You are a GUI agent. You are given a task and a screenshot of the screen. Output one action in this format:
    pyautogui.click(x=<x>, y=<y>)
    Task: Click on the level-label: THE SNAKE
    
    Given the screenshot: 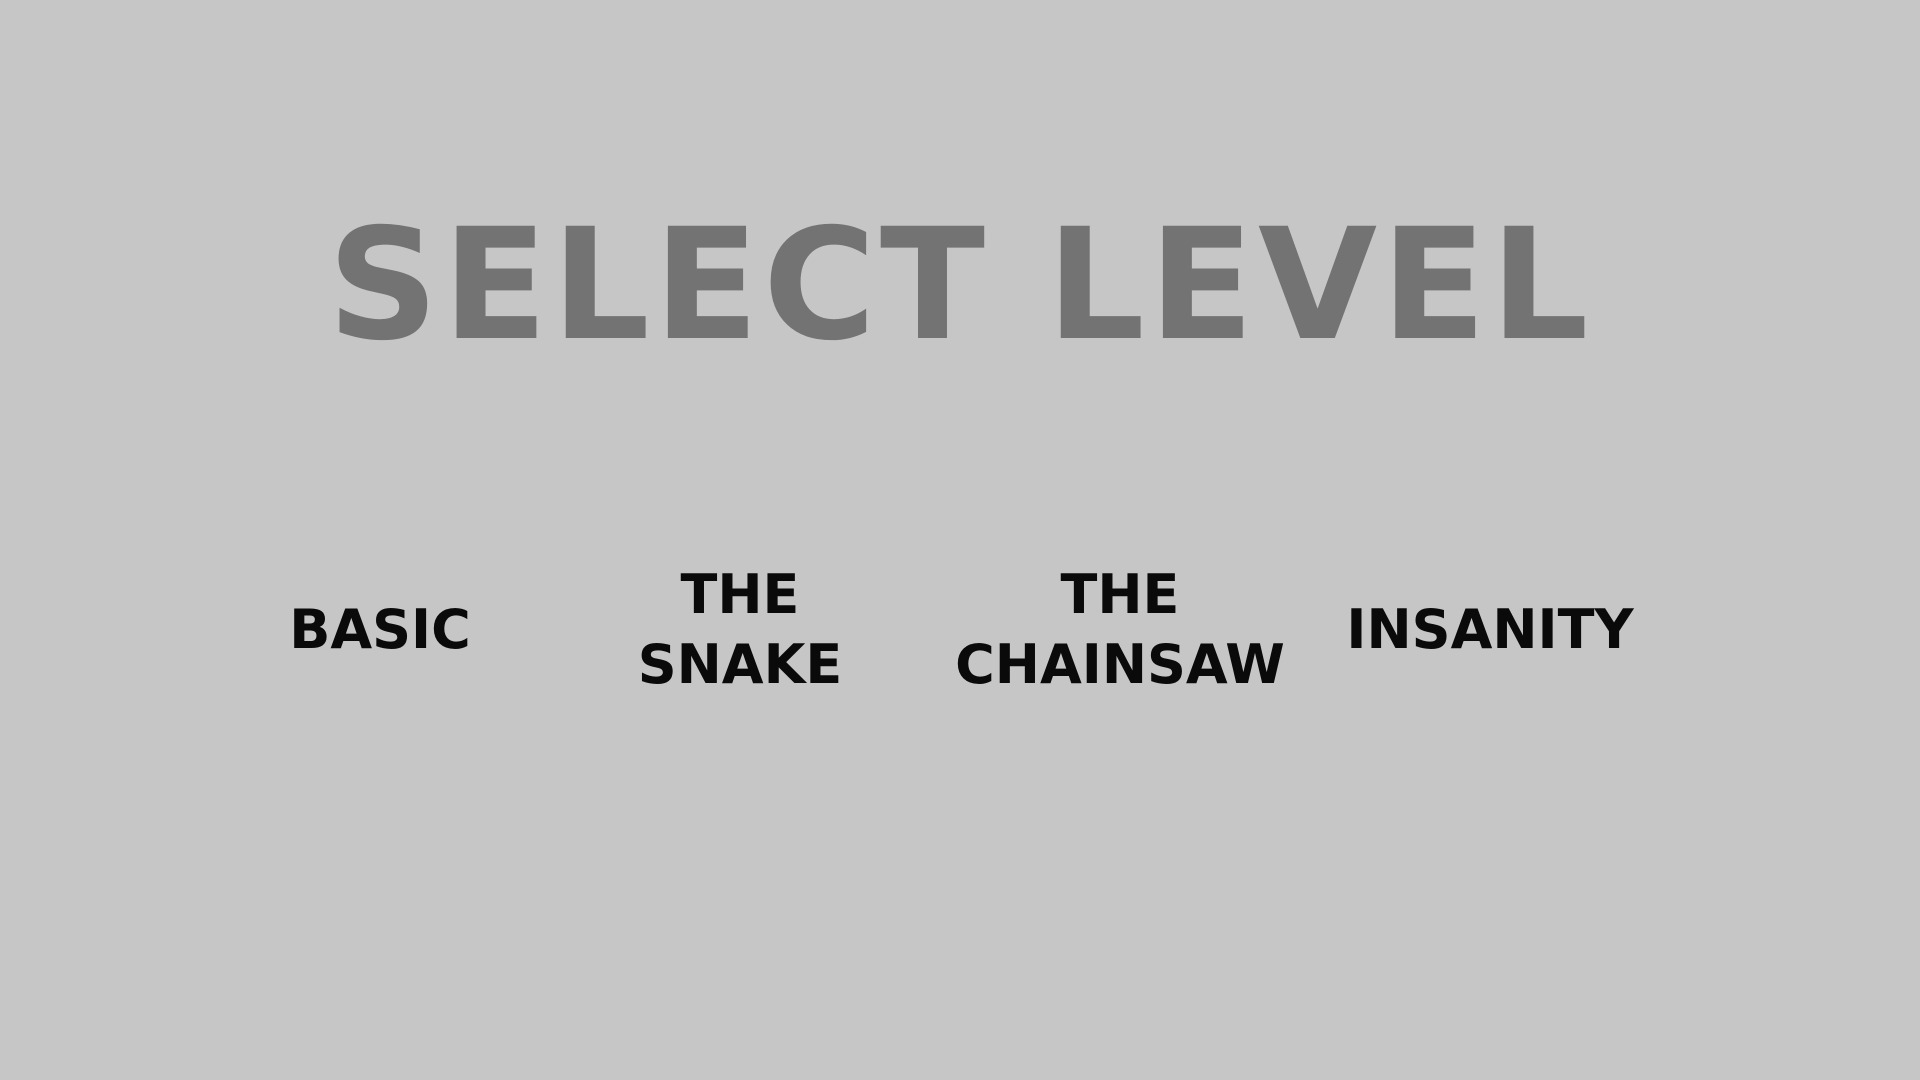 What is the action you would take?
    pyautogui.click(x=740, y=630)
    